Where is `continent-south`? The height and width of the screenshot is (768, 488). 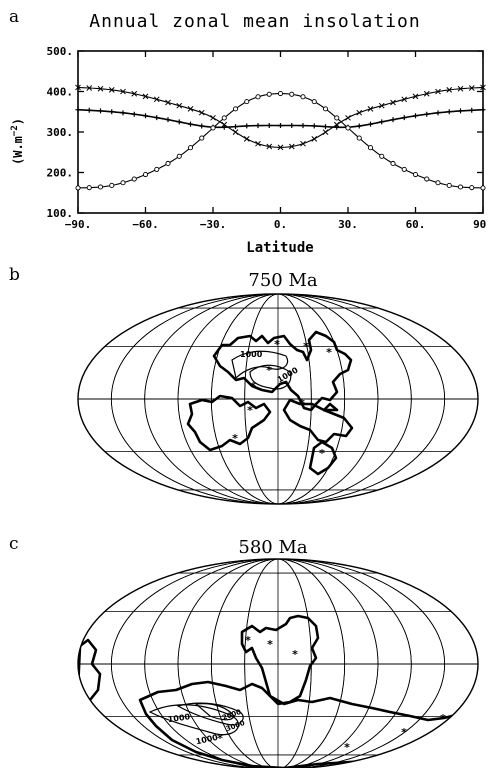 continent-south is located at coordinates (301, 724).